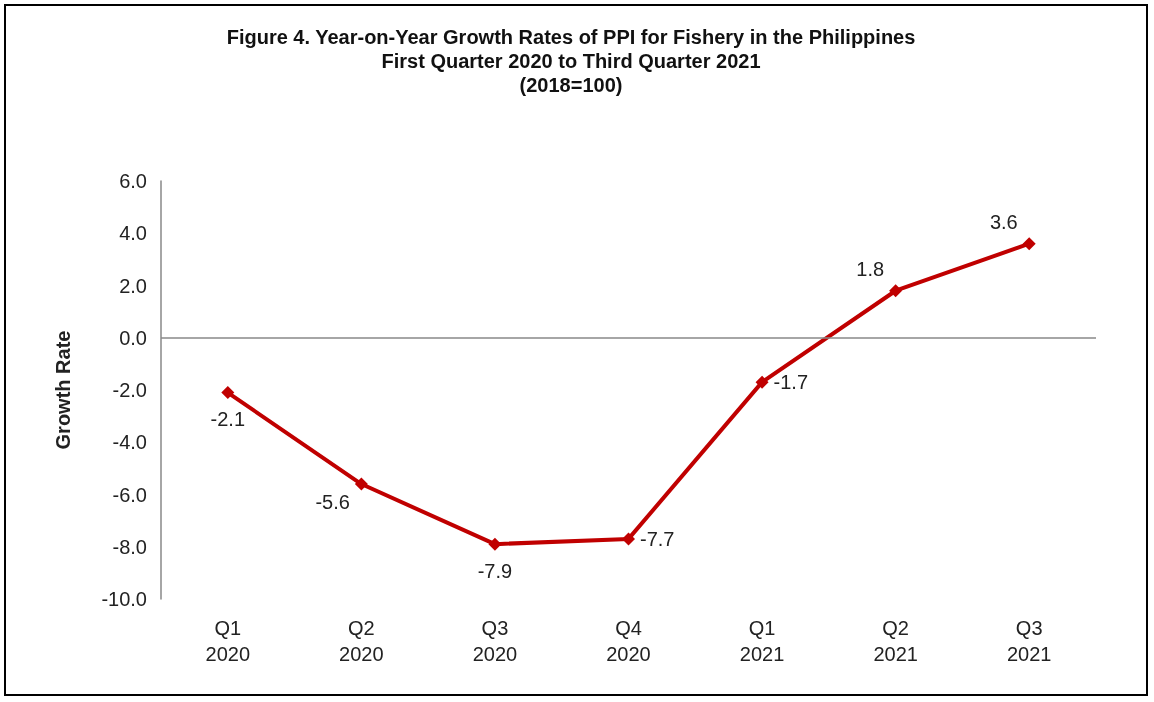 This screenshot has height=702, width=1154. Describe the element at coordinates (870, 268) in the screenshot. I see `data-label: 1.8` at that location.